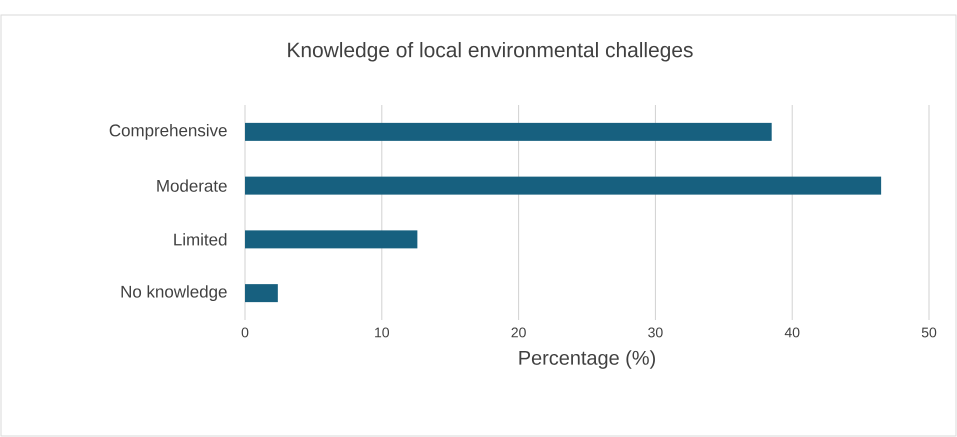  Describe the element at coordinates (192, 185) in the screenshot. I see `y-tick-label: Moderate` at that location.